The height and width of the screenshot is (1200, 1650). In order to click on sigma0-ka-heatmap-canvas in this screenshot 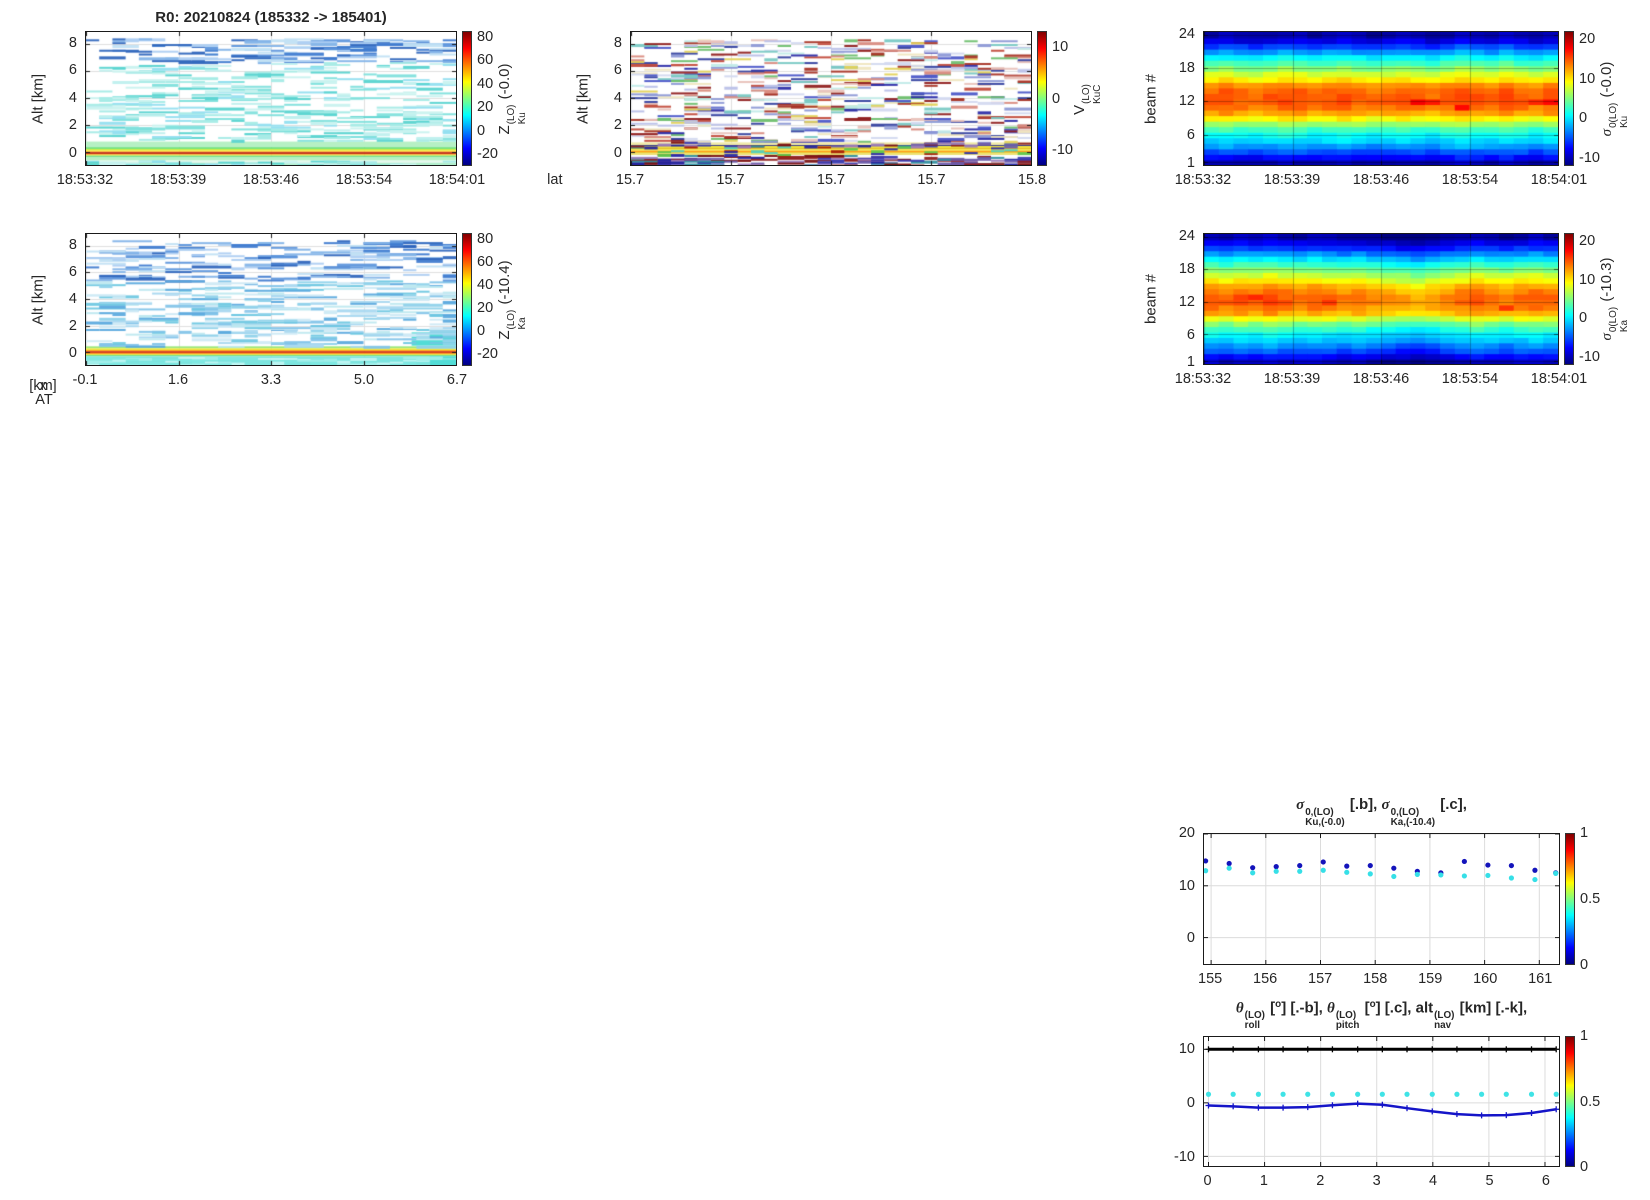, I will do `click(1381, 299)`.